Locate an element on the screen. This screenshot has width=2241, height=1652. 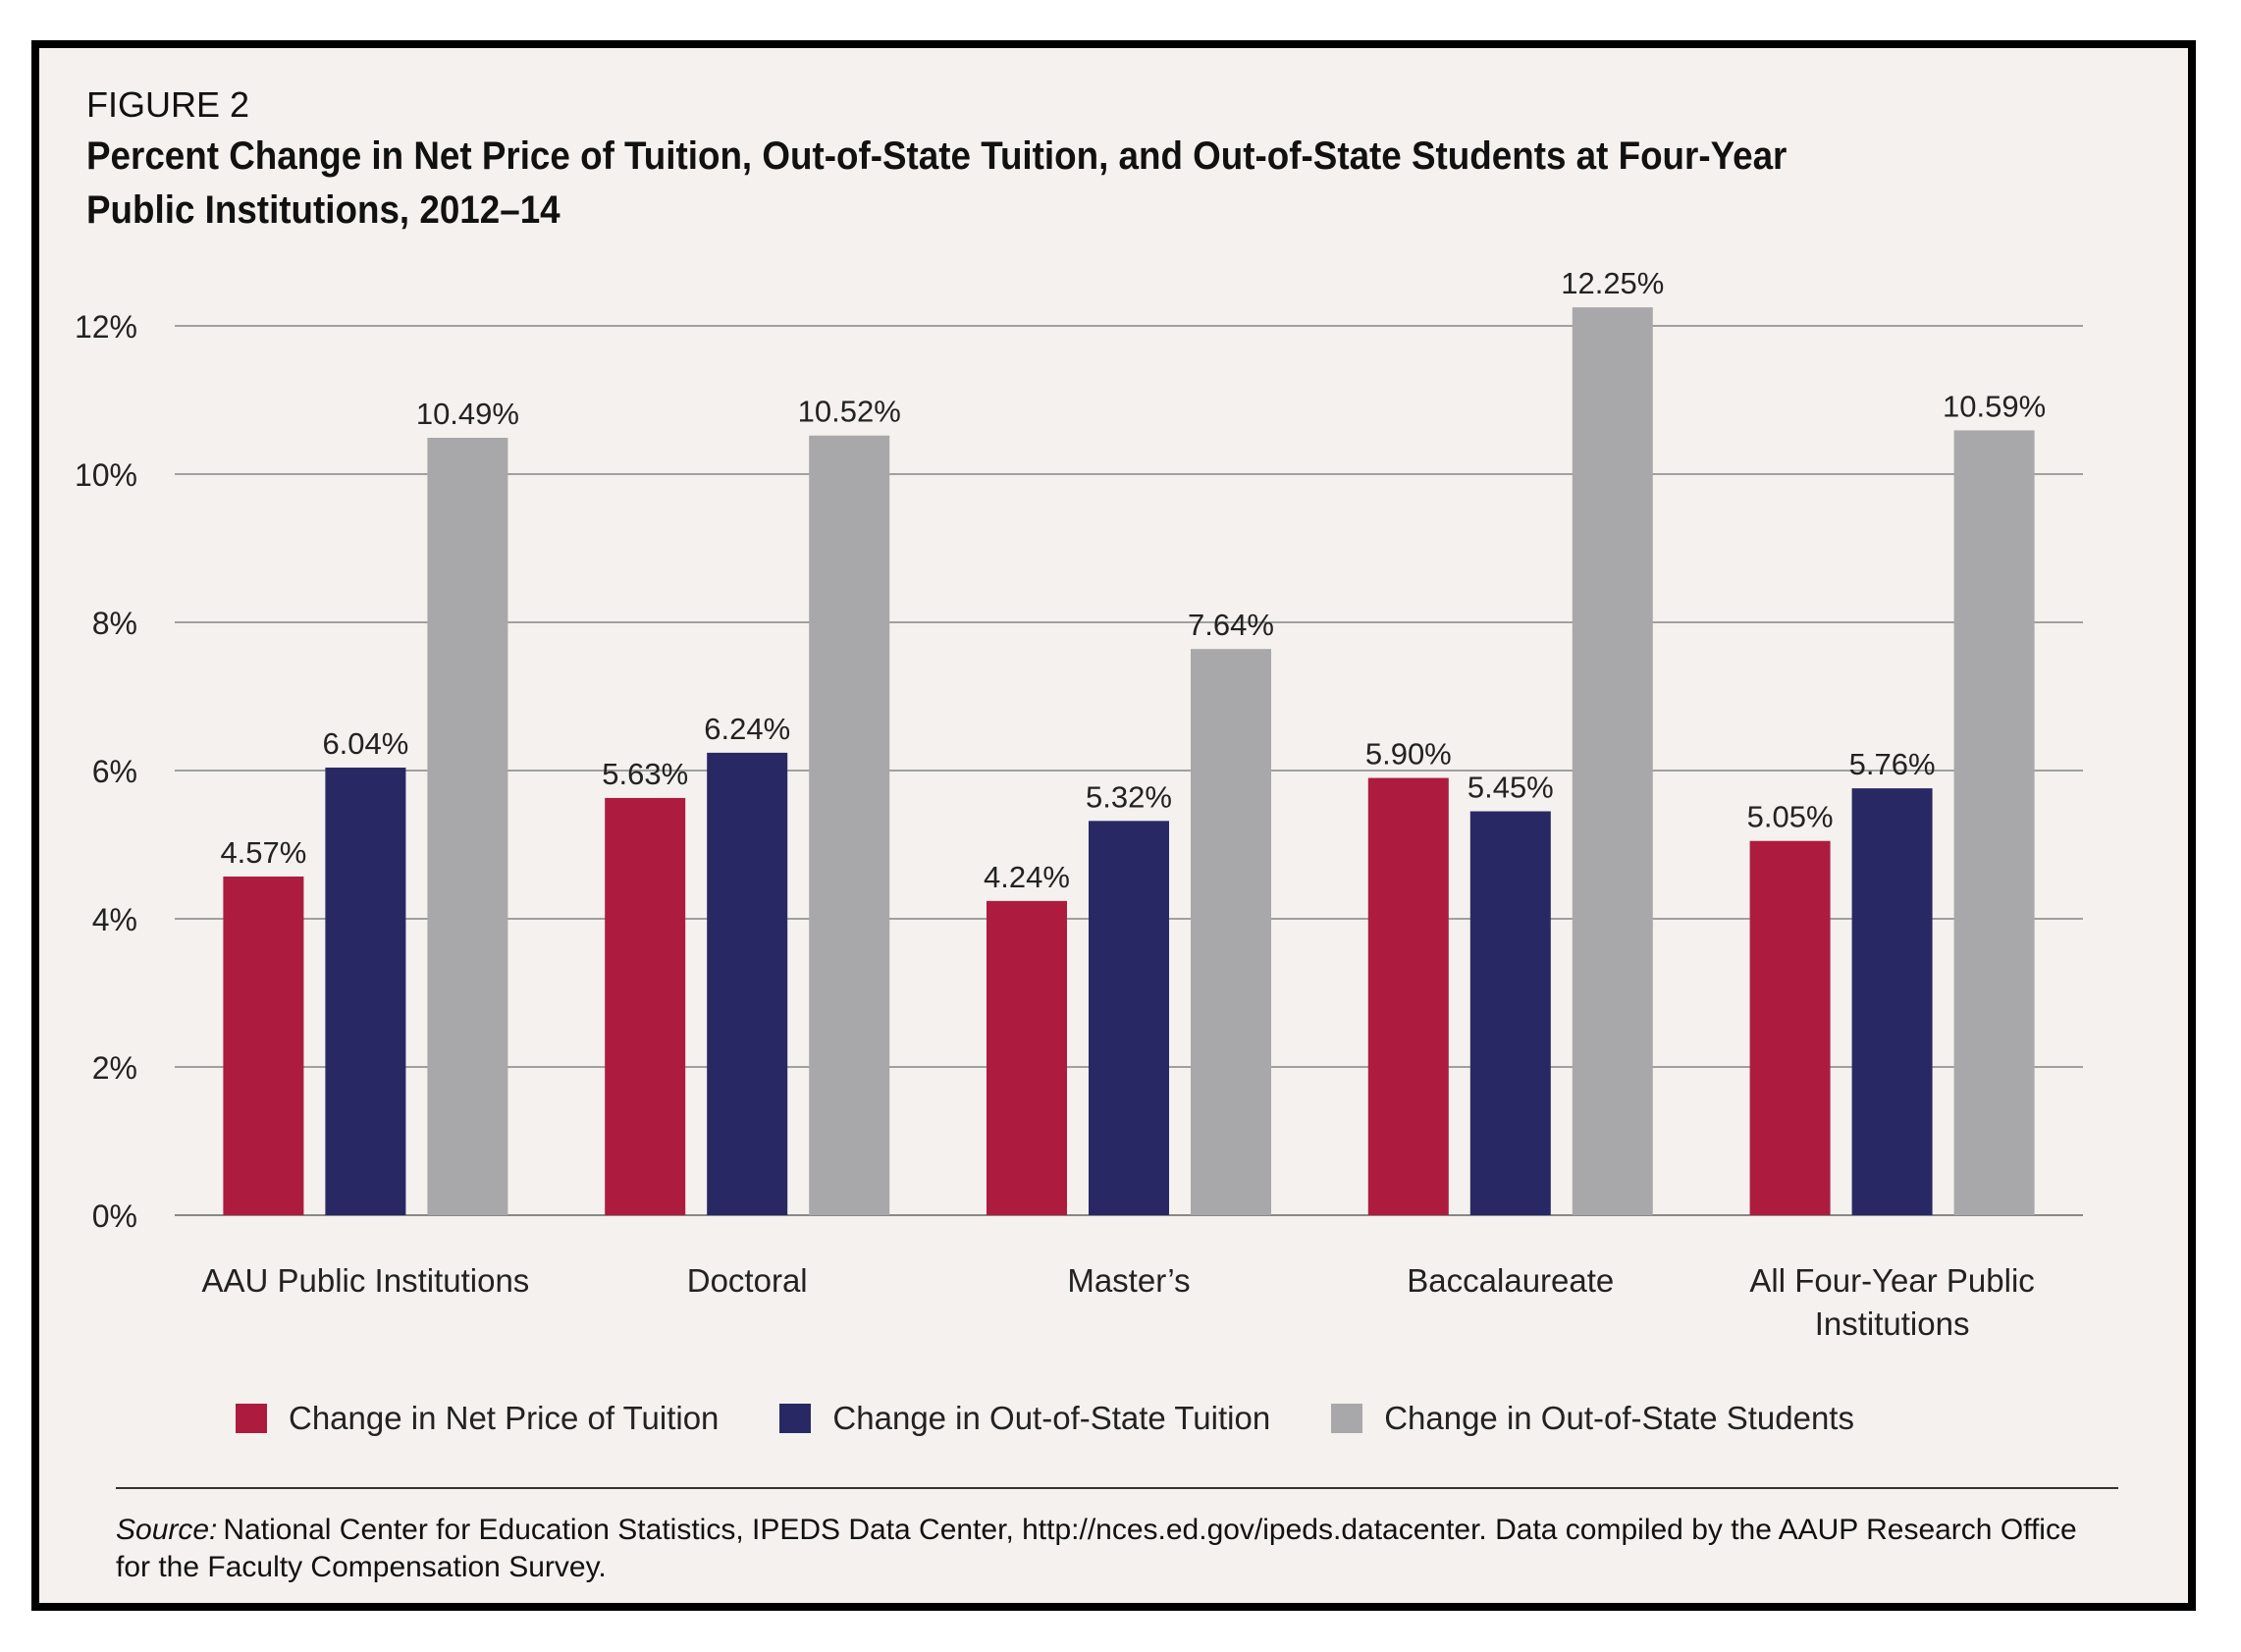
y-tick-label: 4% is located at coordinates (114, 919).